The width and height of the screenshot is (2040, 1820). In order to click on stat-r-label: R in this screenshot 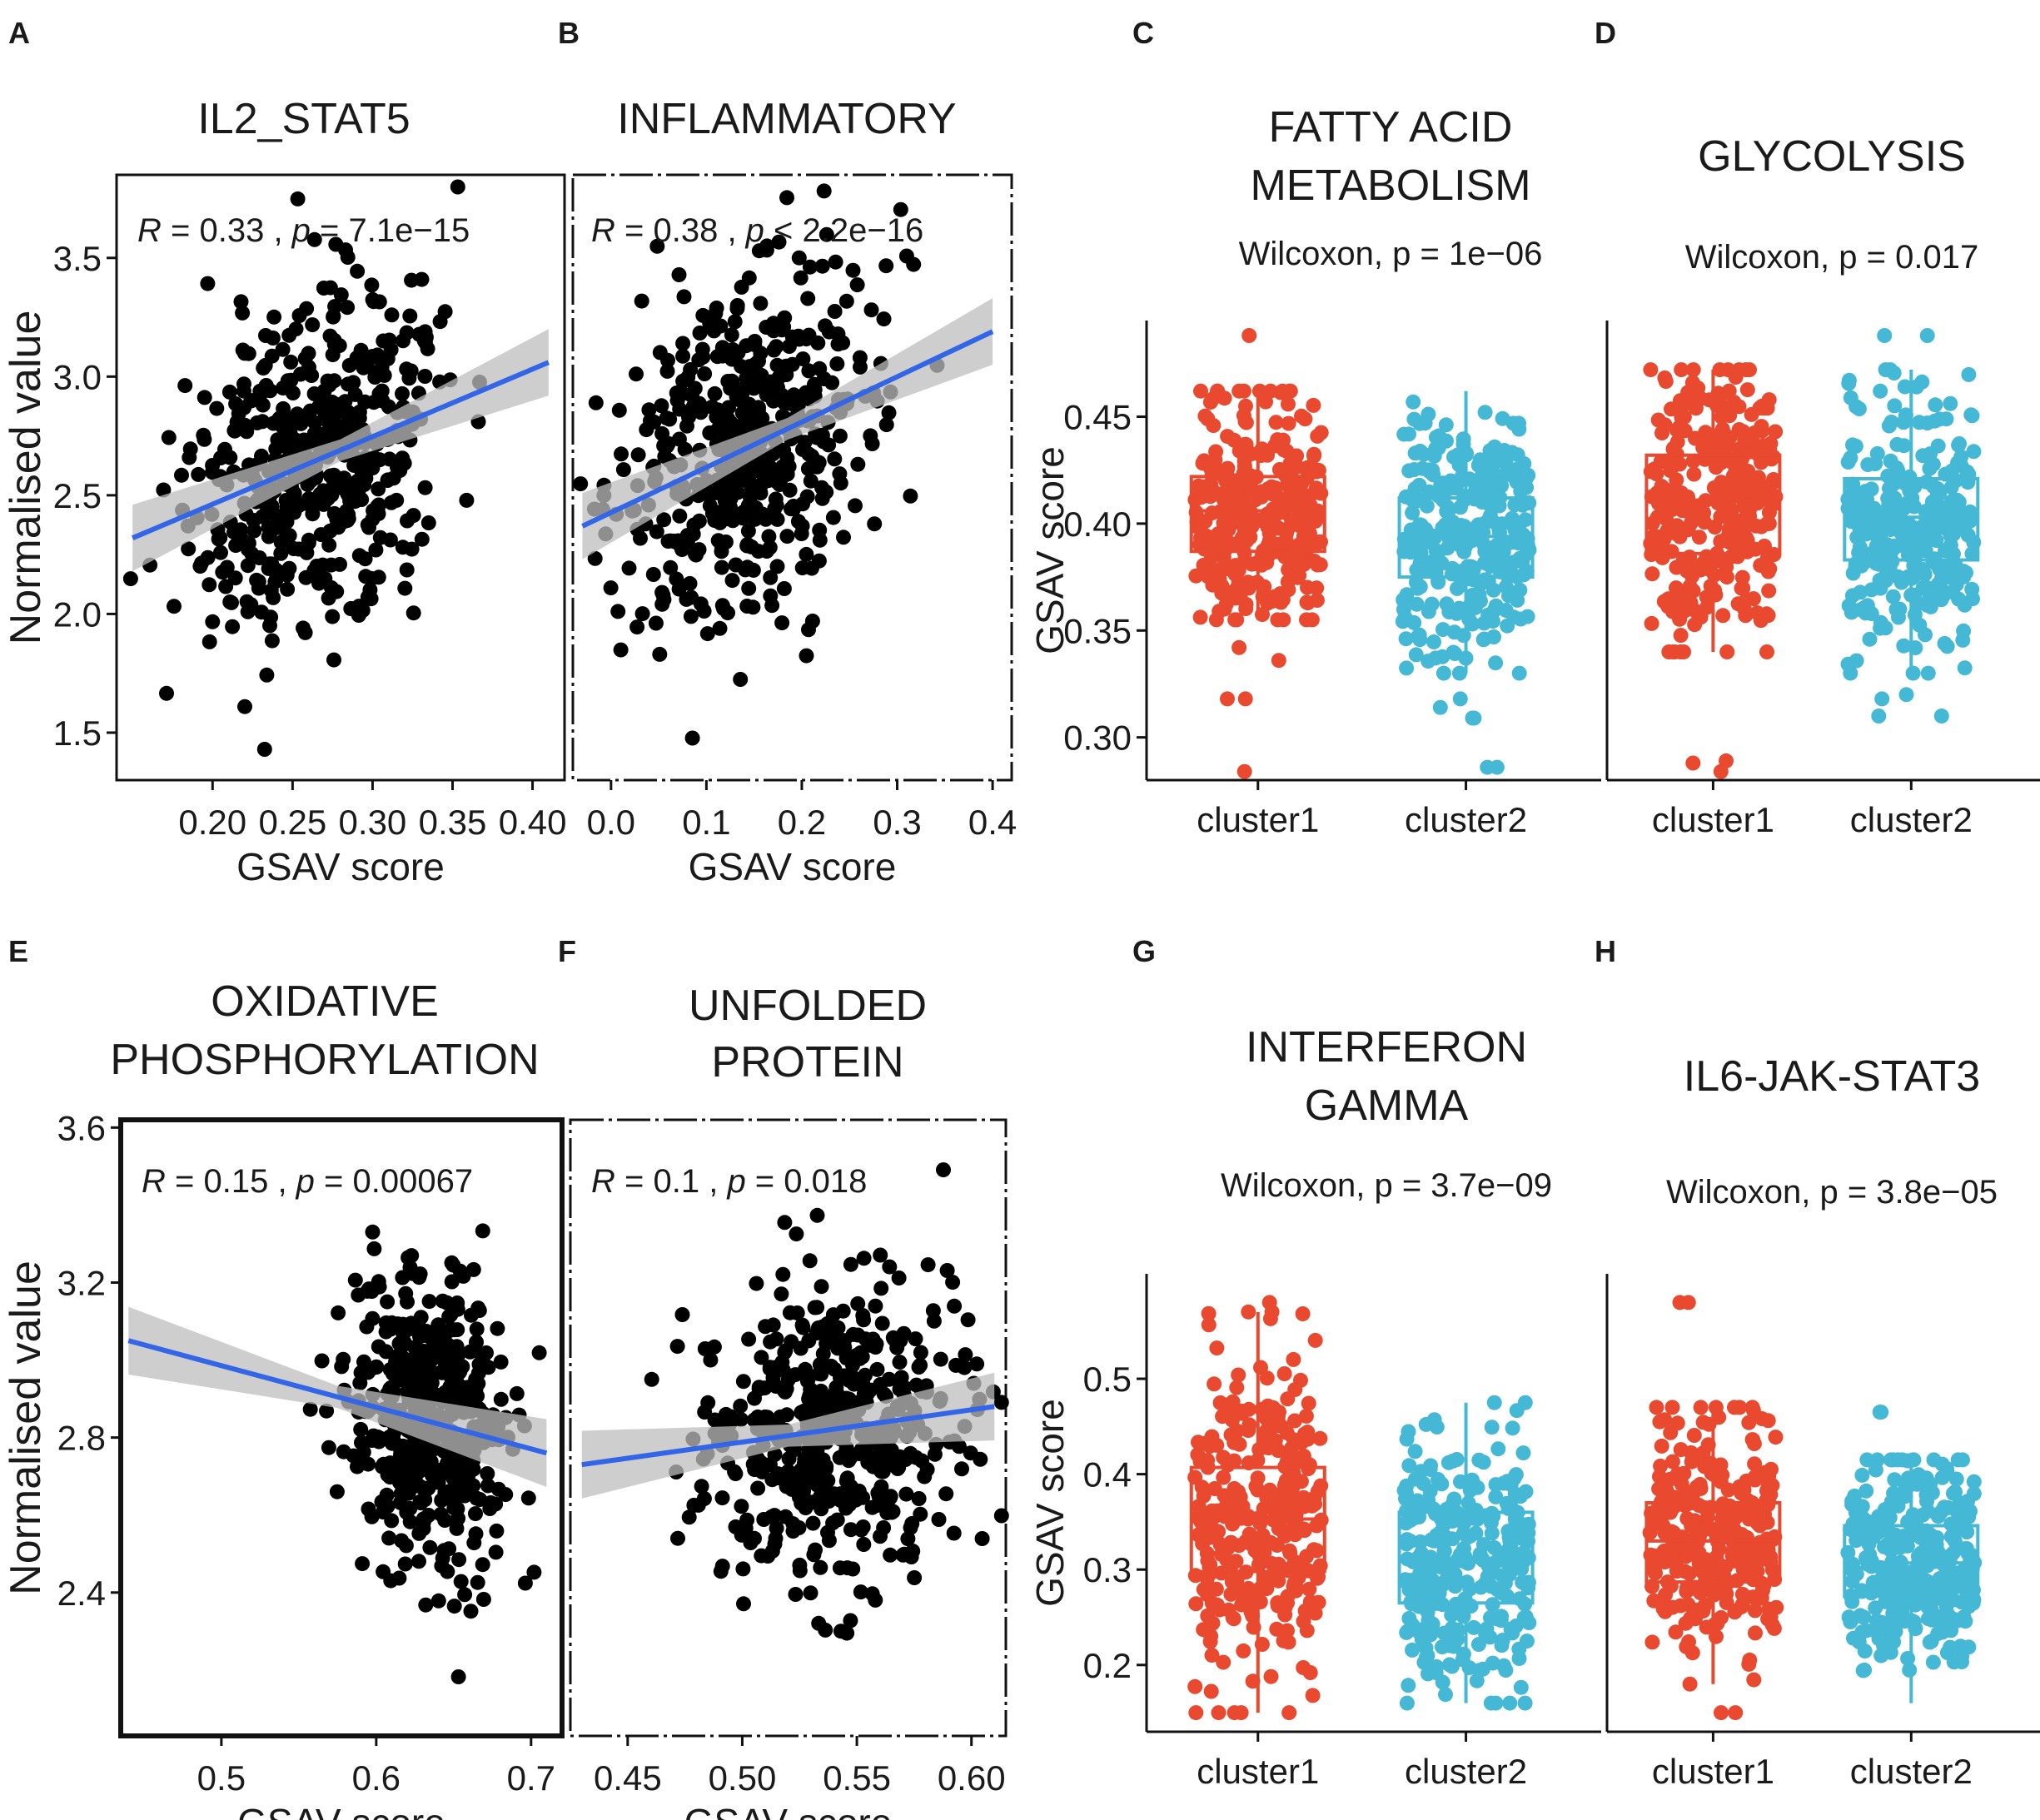, I will do `click(149, 230)`.